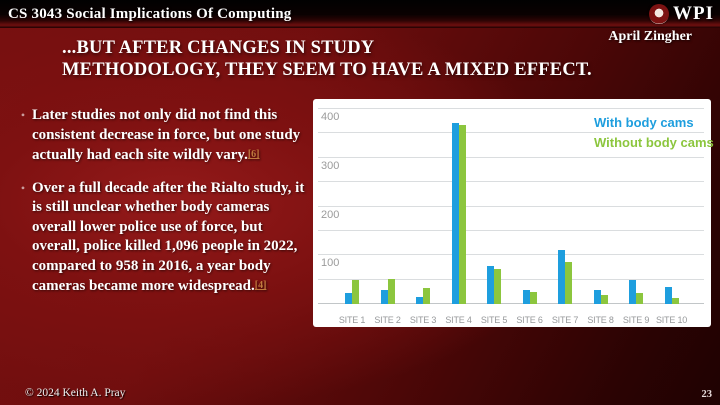 Image resolution: width=720 pixels, height=405 pixels. I want to click on copyright-notice: © 2024 Keith A. Pray, so click(75, 393).